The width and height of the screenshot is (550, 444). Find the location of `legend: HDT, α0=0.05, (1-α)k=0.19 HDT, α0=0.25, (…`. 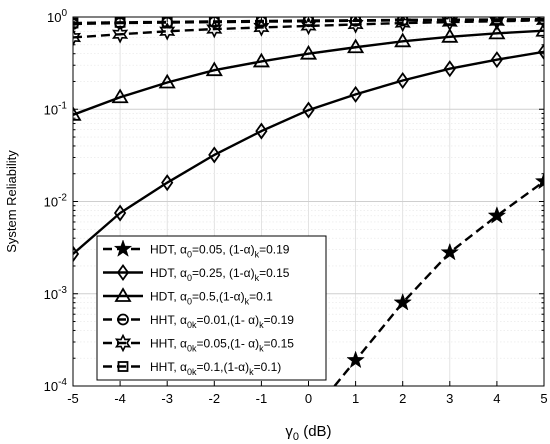

legend: HDT, α0=0.05, (1-α)k=0.19 HDT, α0=0.25, (… is located at coordinates (211, 308).